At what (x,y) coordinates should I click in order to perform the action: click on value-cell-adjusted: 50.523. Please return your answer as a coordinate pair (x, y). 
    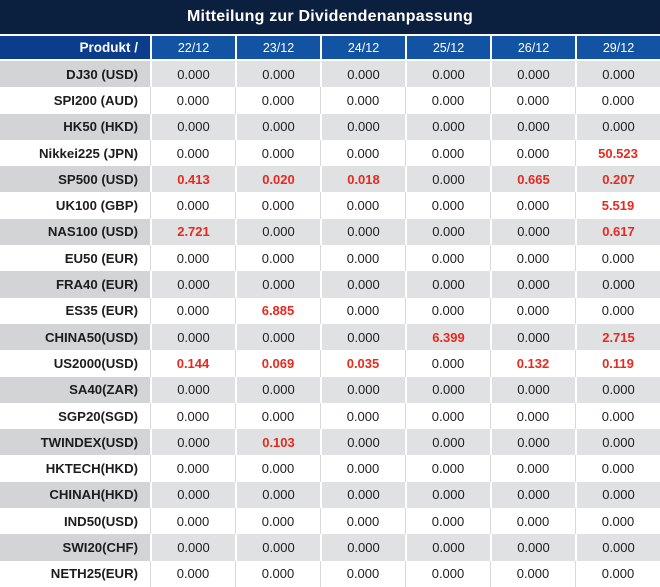
    Looking at the image, I should click on (617, 153).